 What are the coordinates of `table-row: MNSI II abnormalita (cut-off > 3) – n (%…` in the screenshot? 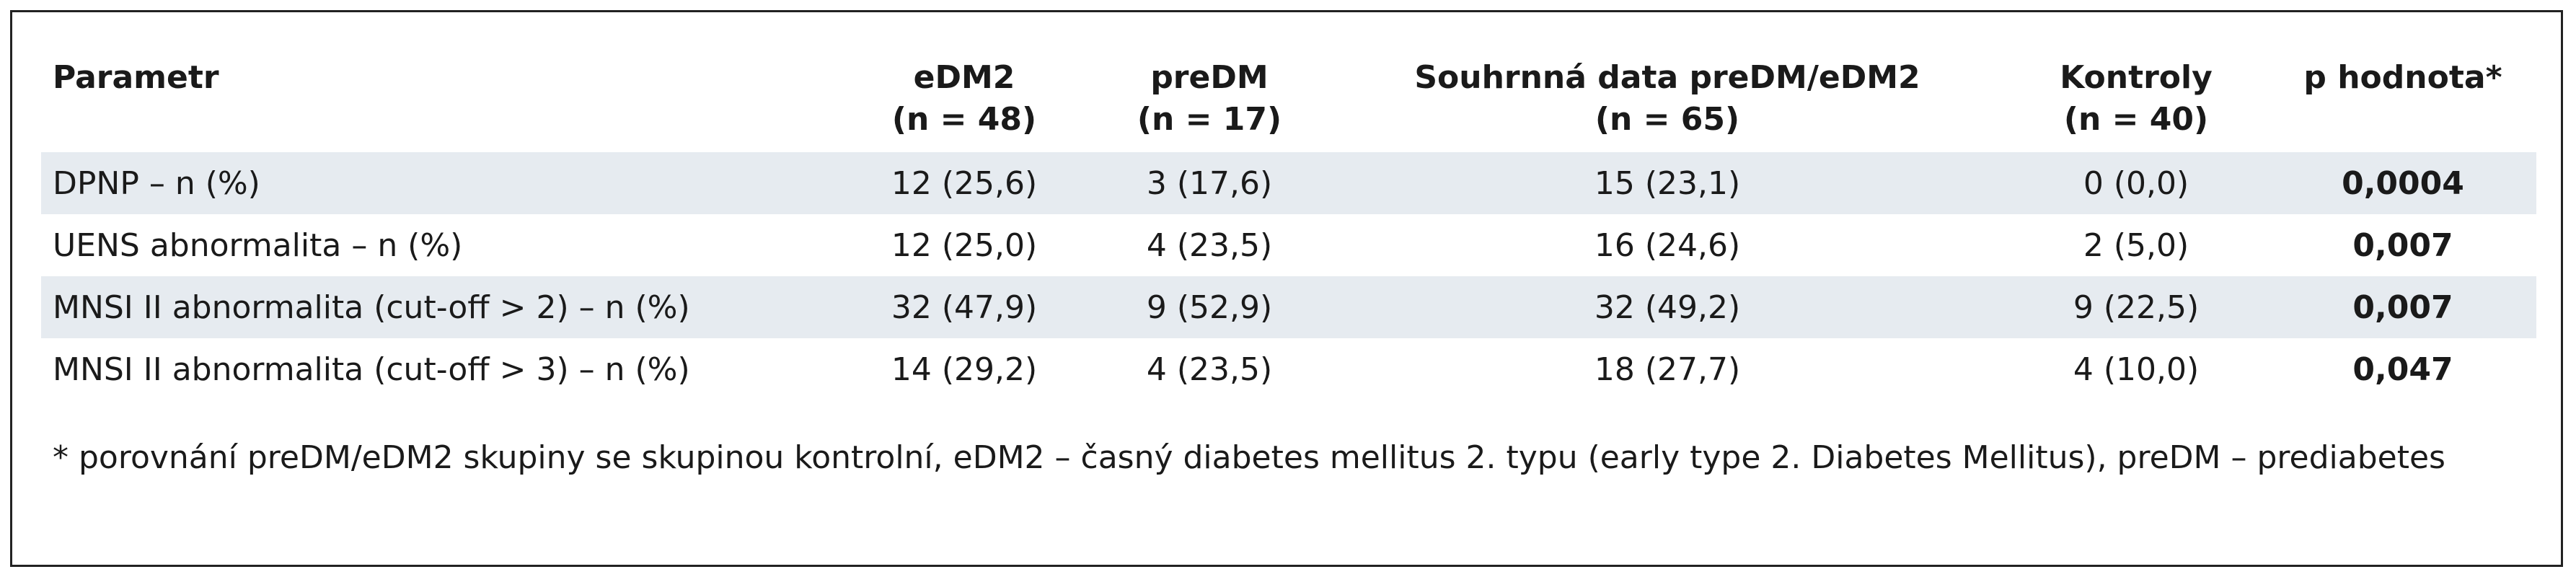 It's located at (1288, 369).